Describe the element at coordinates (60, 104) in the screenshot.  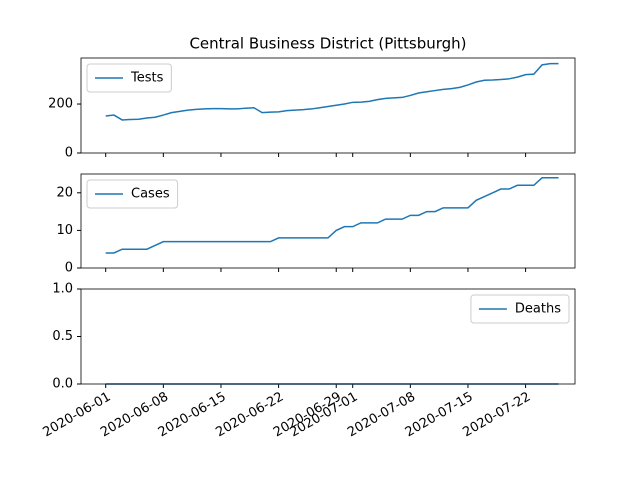
I see `y-tick-label: 200` at that location.